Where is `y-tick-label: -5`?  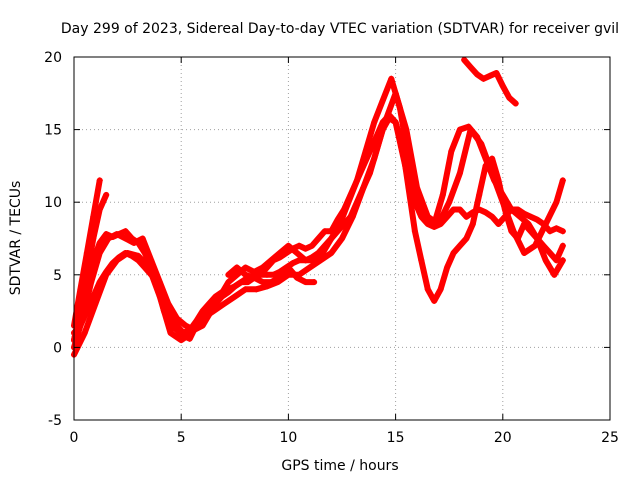 y-tick-label: -5 is located at coordinates (55, 421).